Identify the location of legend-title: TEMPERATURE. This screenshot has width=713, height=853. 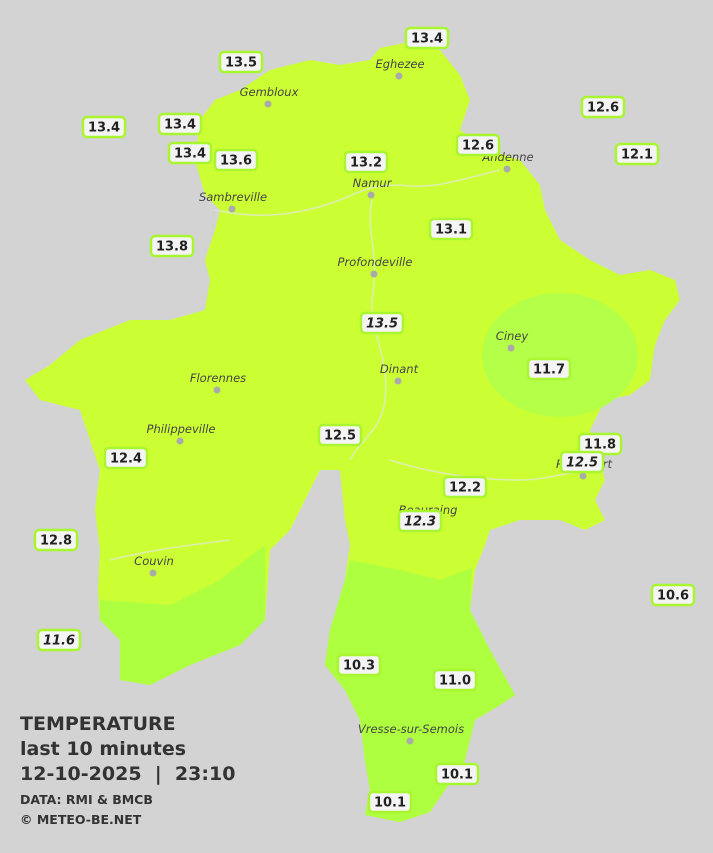
(98, 724).